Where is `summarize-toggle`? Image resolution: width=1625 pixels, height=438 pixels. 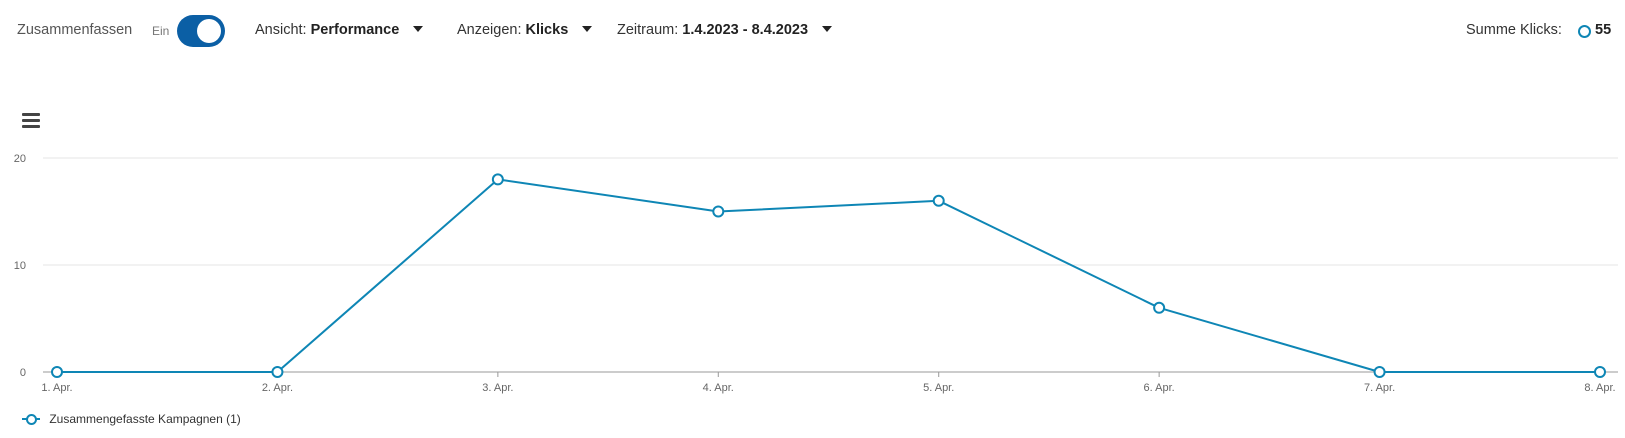 summarize-toggle is located at coordinates (201, 31).